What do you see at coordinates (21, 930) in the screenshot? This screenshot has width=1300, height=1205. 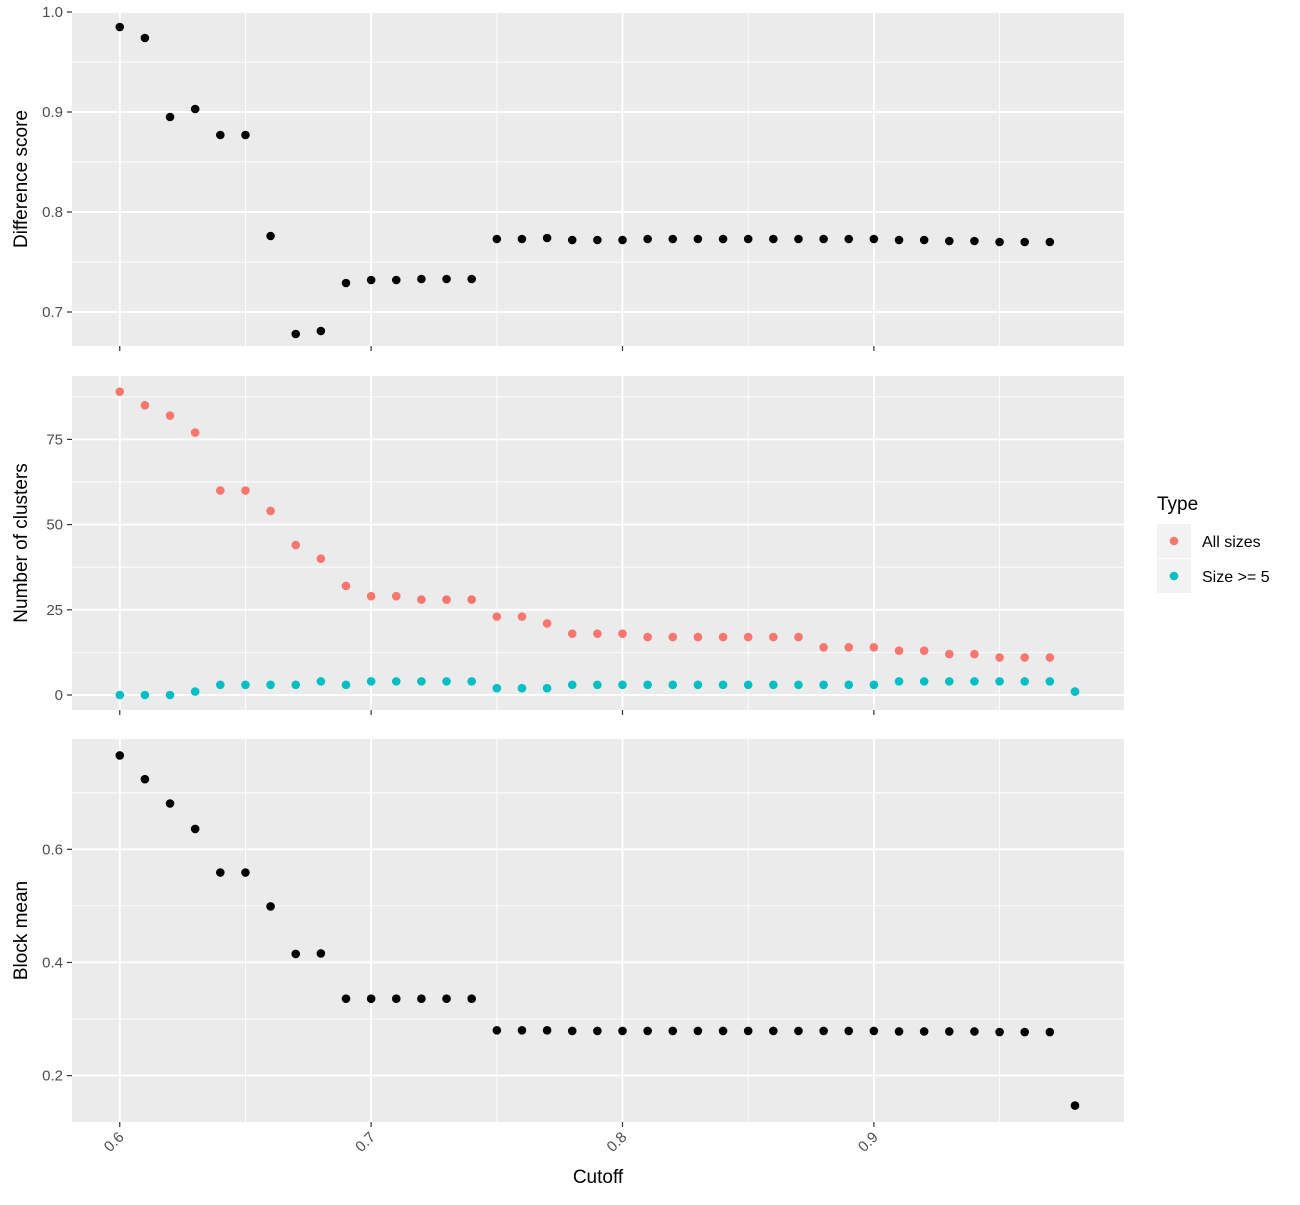 I see `y-axis-title: Block mean` at bounding box center [21, 930].